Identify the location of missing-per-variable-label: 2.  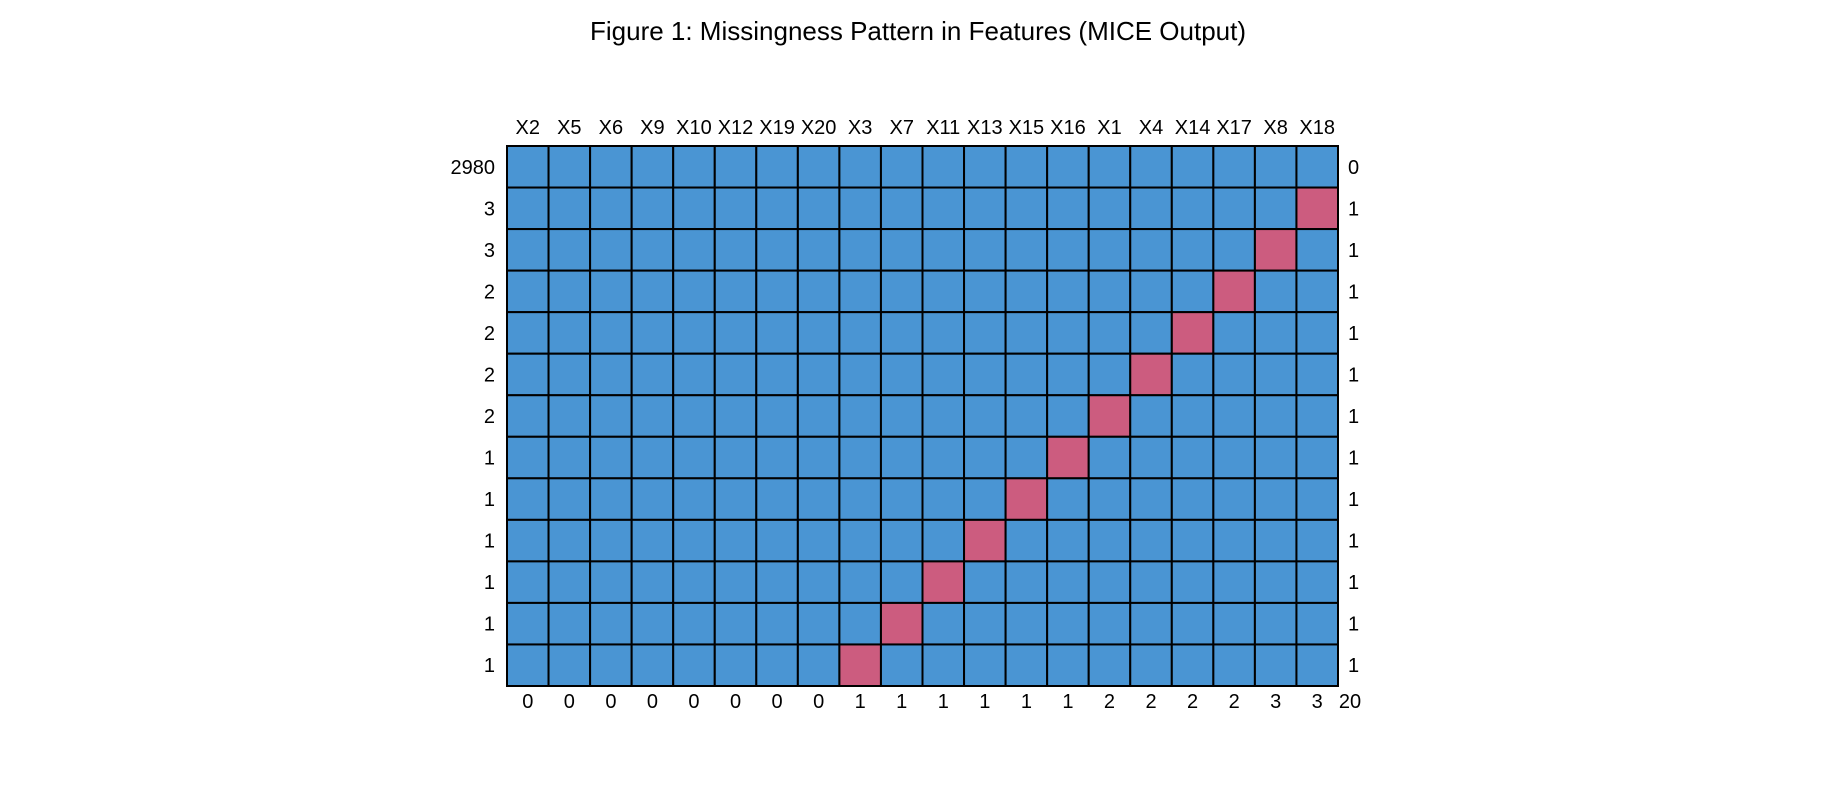
(1109, 702).